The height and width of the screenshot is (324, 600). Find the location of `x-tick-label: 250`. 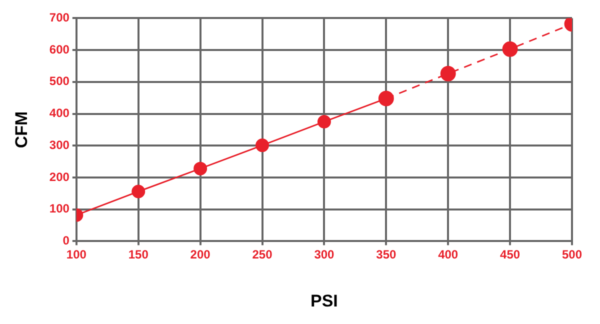

x-tick-label: 250 is located at coordinates (262, 255).